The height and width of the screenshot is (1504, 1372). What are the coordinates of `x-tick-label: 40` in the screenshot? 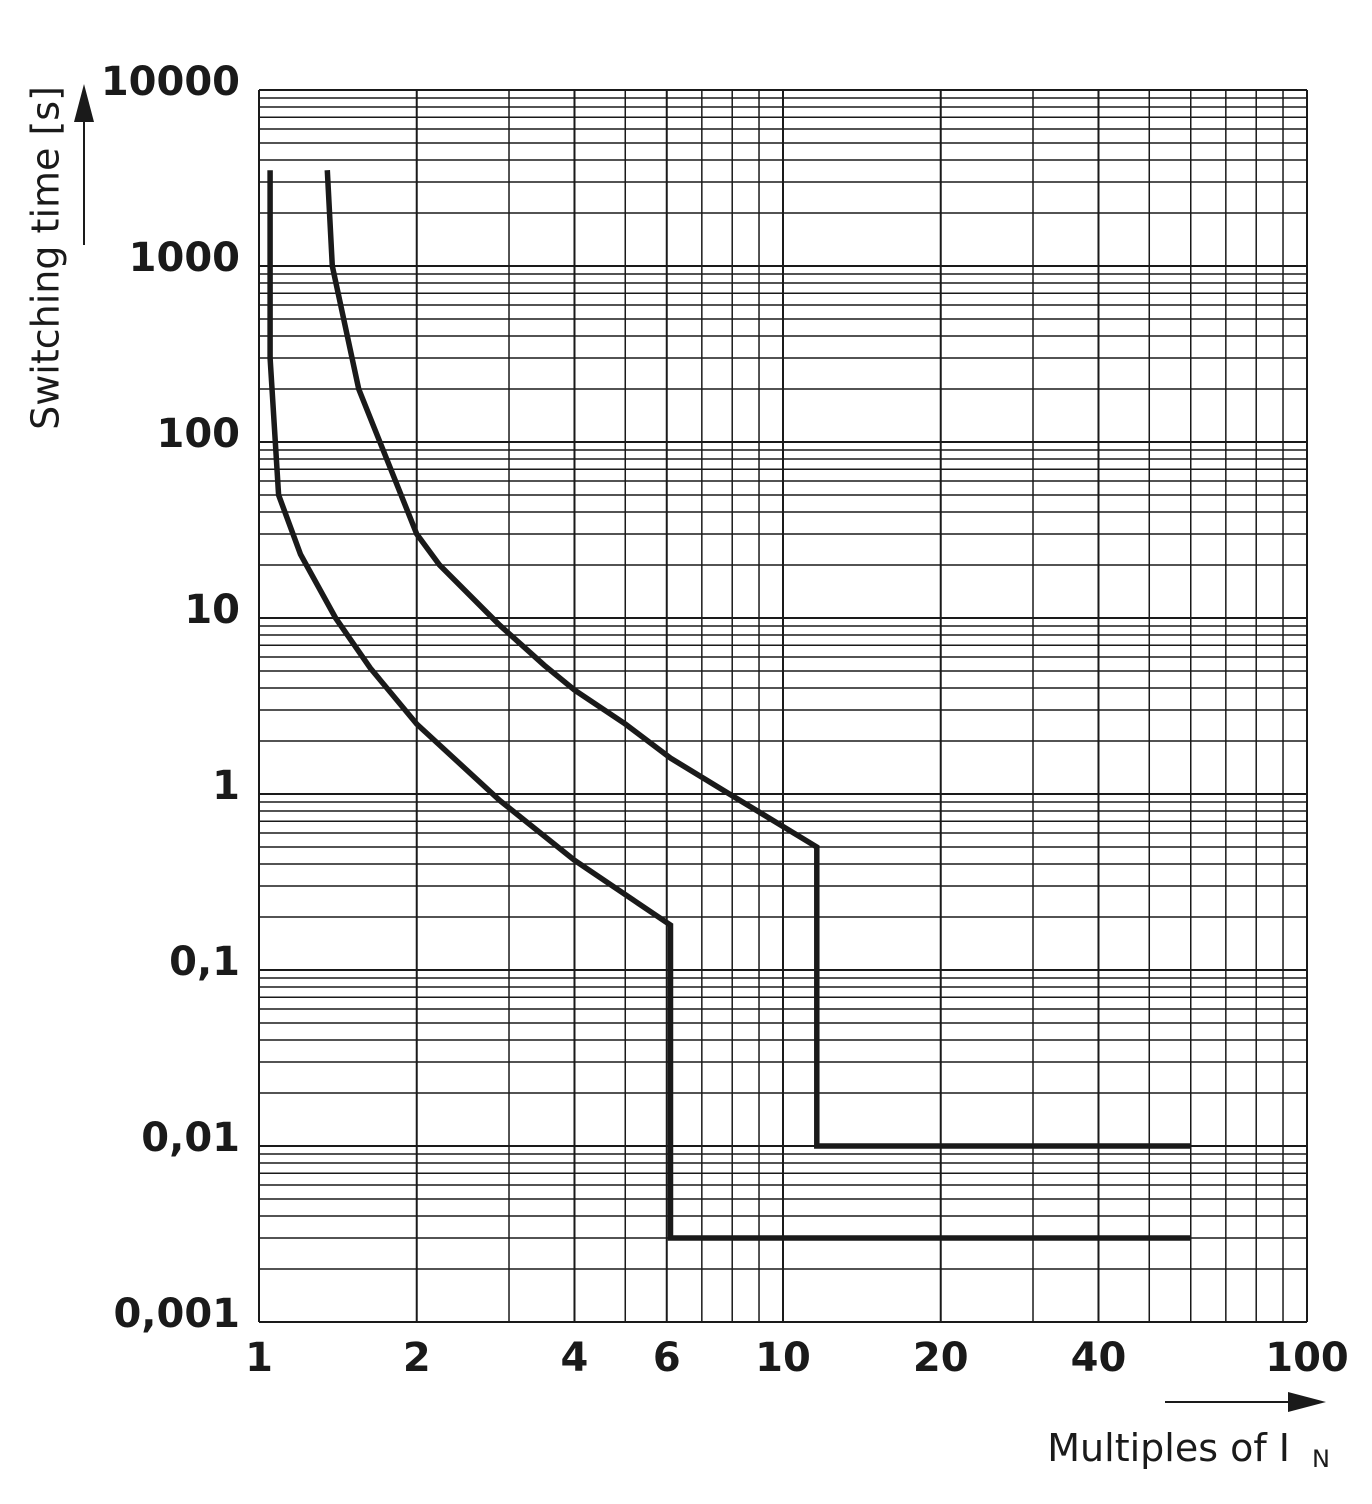 It's located at (1099, 1358).